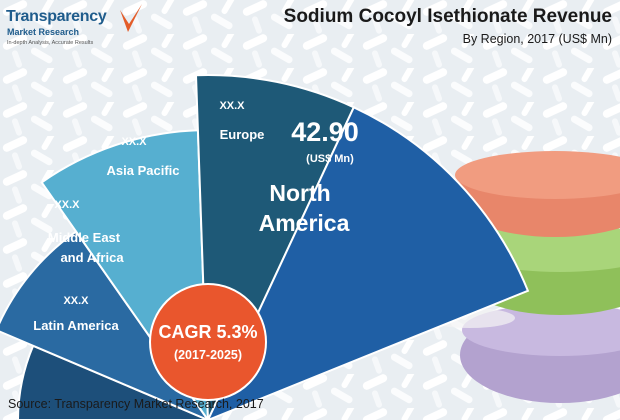 This screenshot has width=620, height=420. Describe the element at coordinates (84, 237) in the screenshot. I see `segment-label-middle-east-and-africa: Middle East` at that location.